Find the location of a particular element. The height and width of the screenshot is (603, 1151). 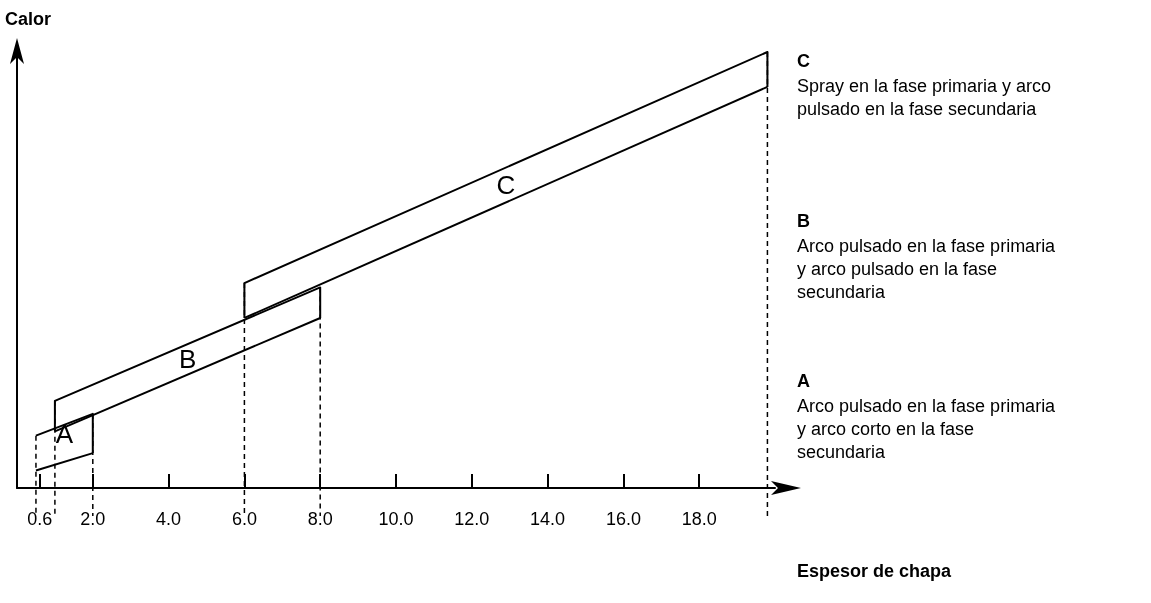

text: B is located at coordinates (803, 221).